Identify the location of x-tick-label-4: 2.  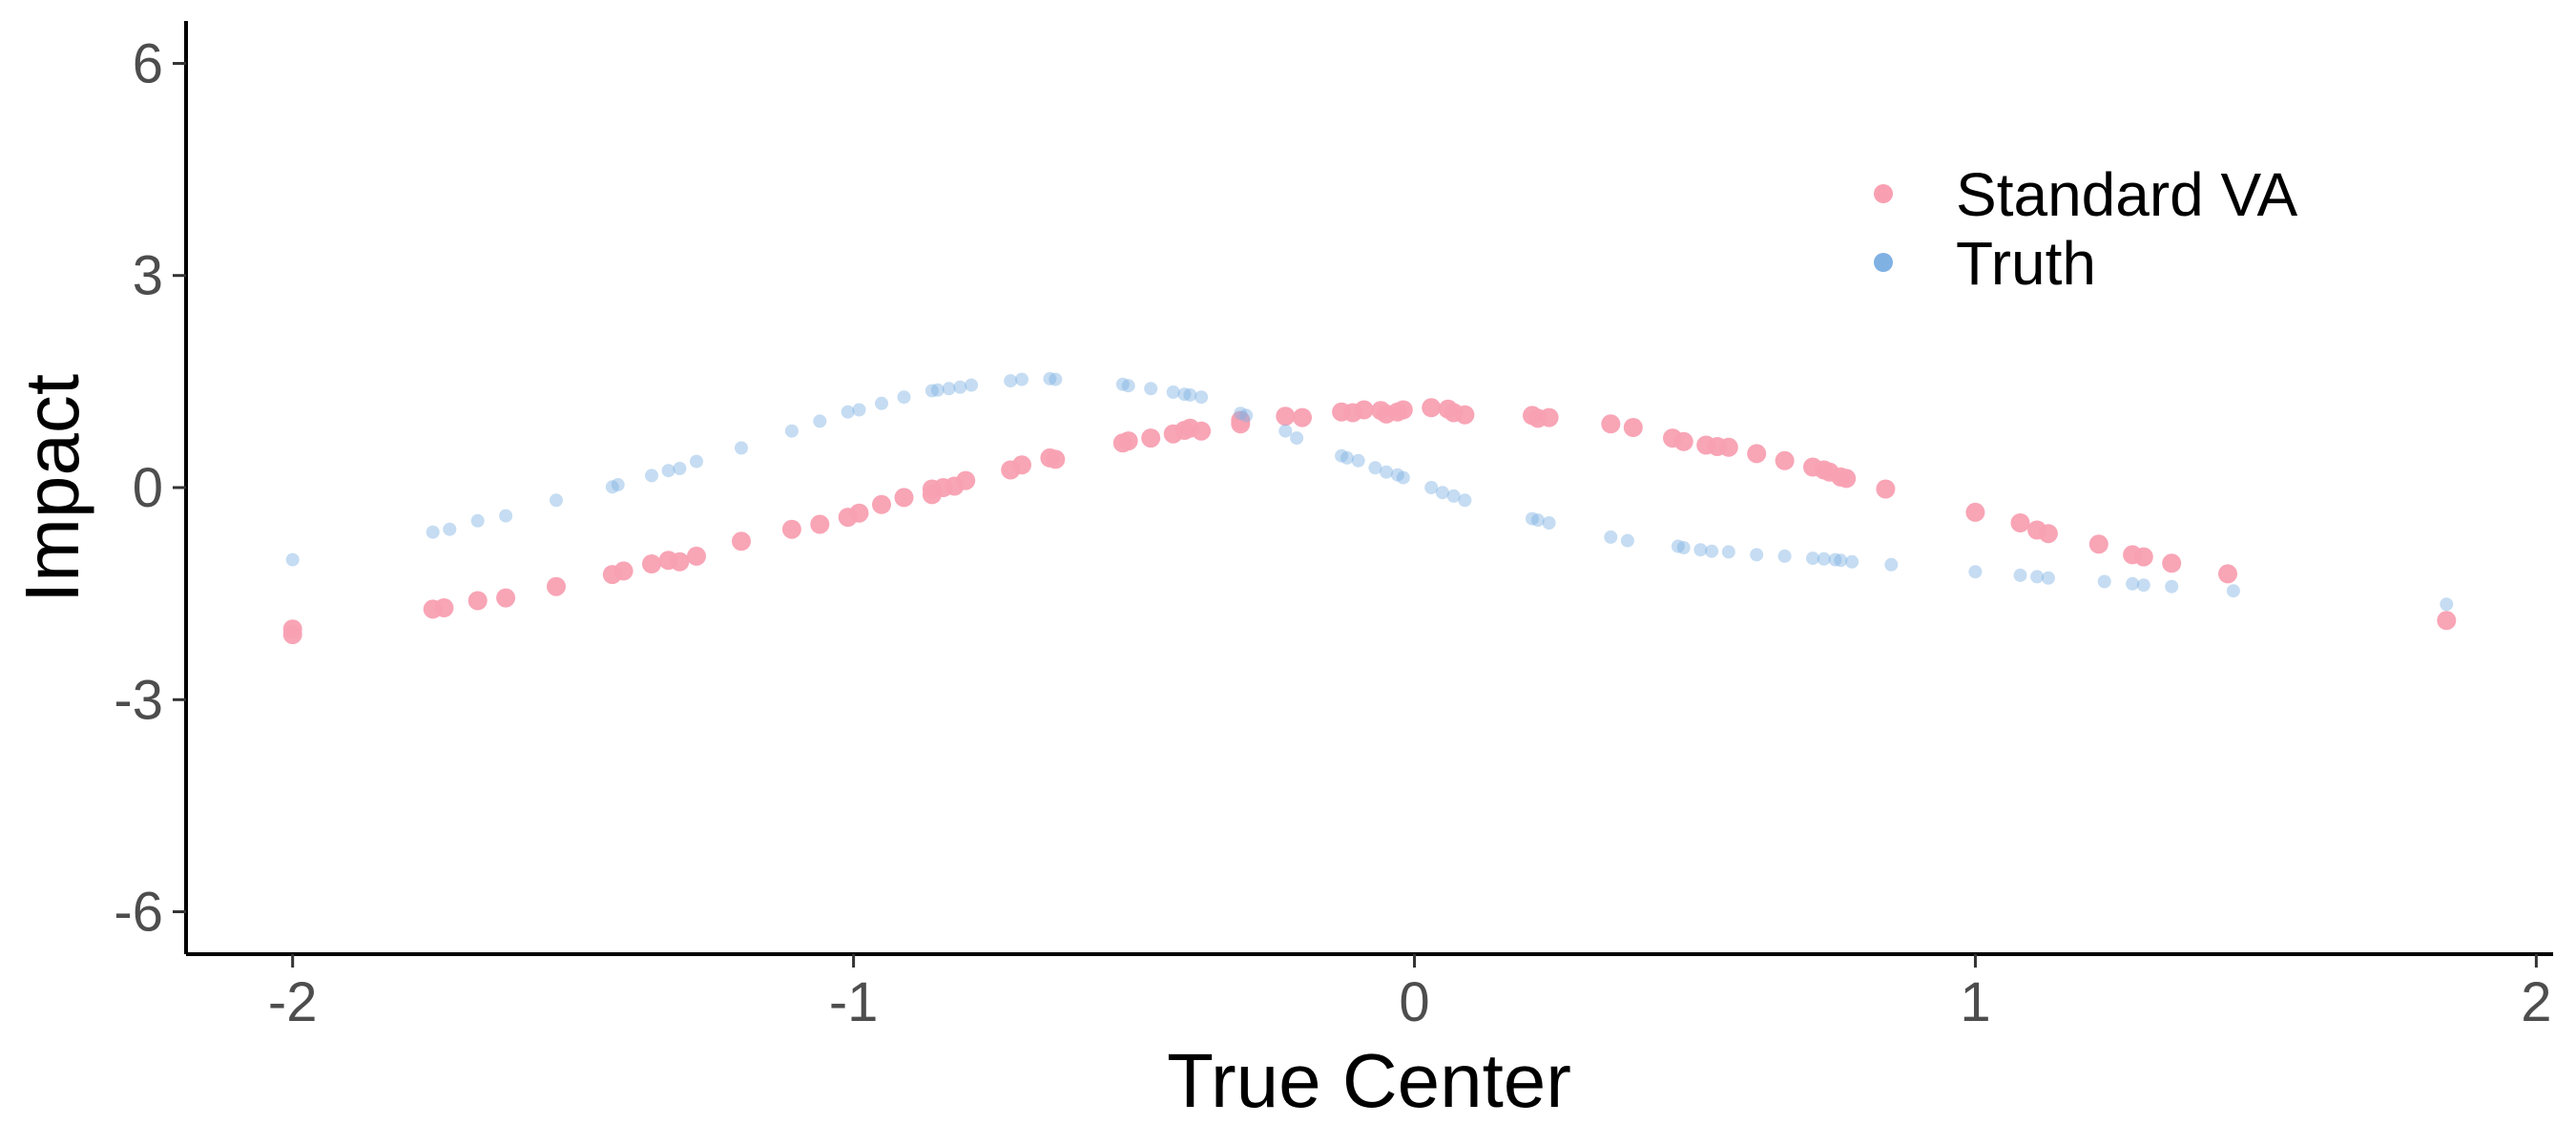
(2536, 1002).